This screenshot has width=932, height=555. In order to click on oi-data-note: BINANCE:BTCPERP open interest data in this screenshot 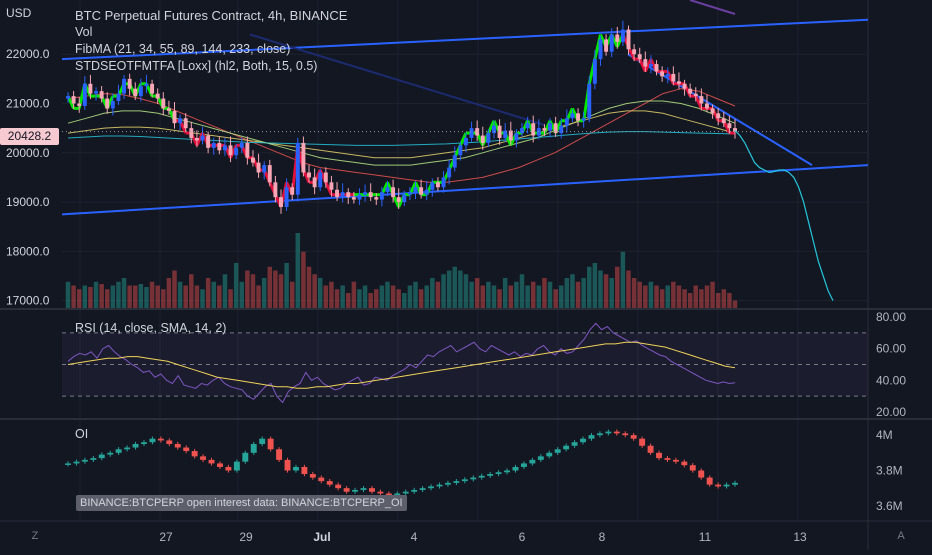, I will do `click(241, 503)`.